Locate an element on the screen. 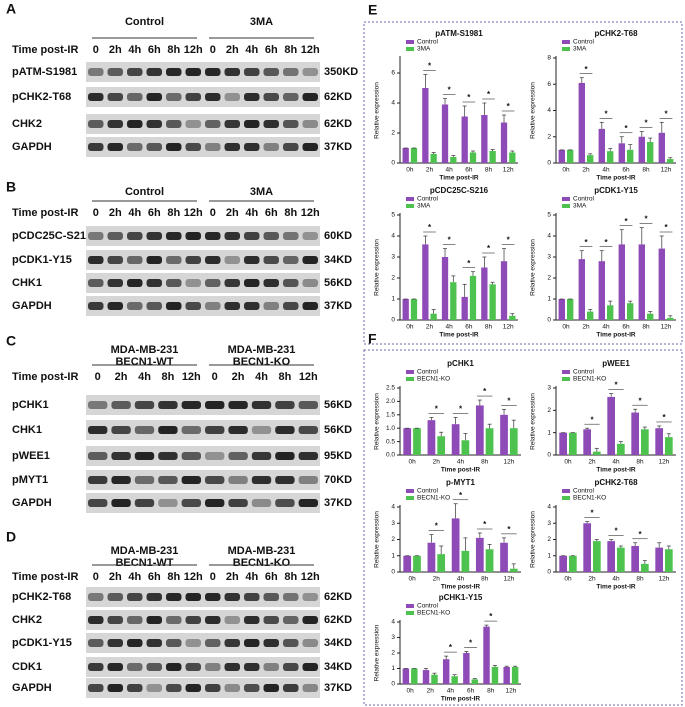 Image resolution: width=685 pixels, height=707 pixels. chart-title: pCHK2-T68 is located at coordinates (616, 482).